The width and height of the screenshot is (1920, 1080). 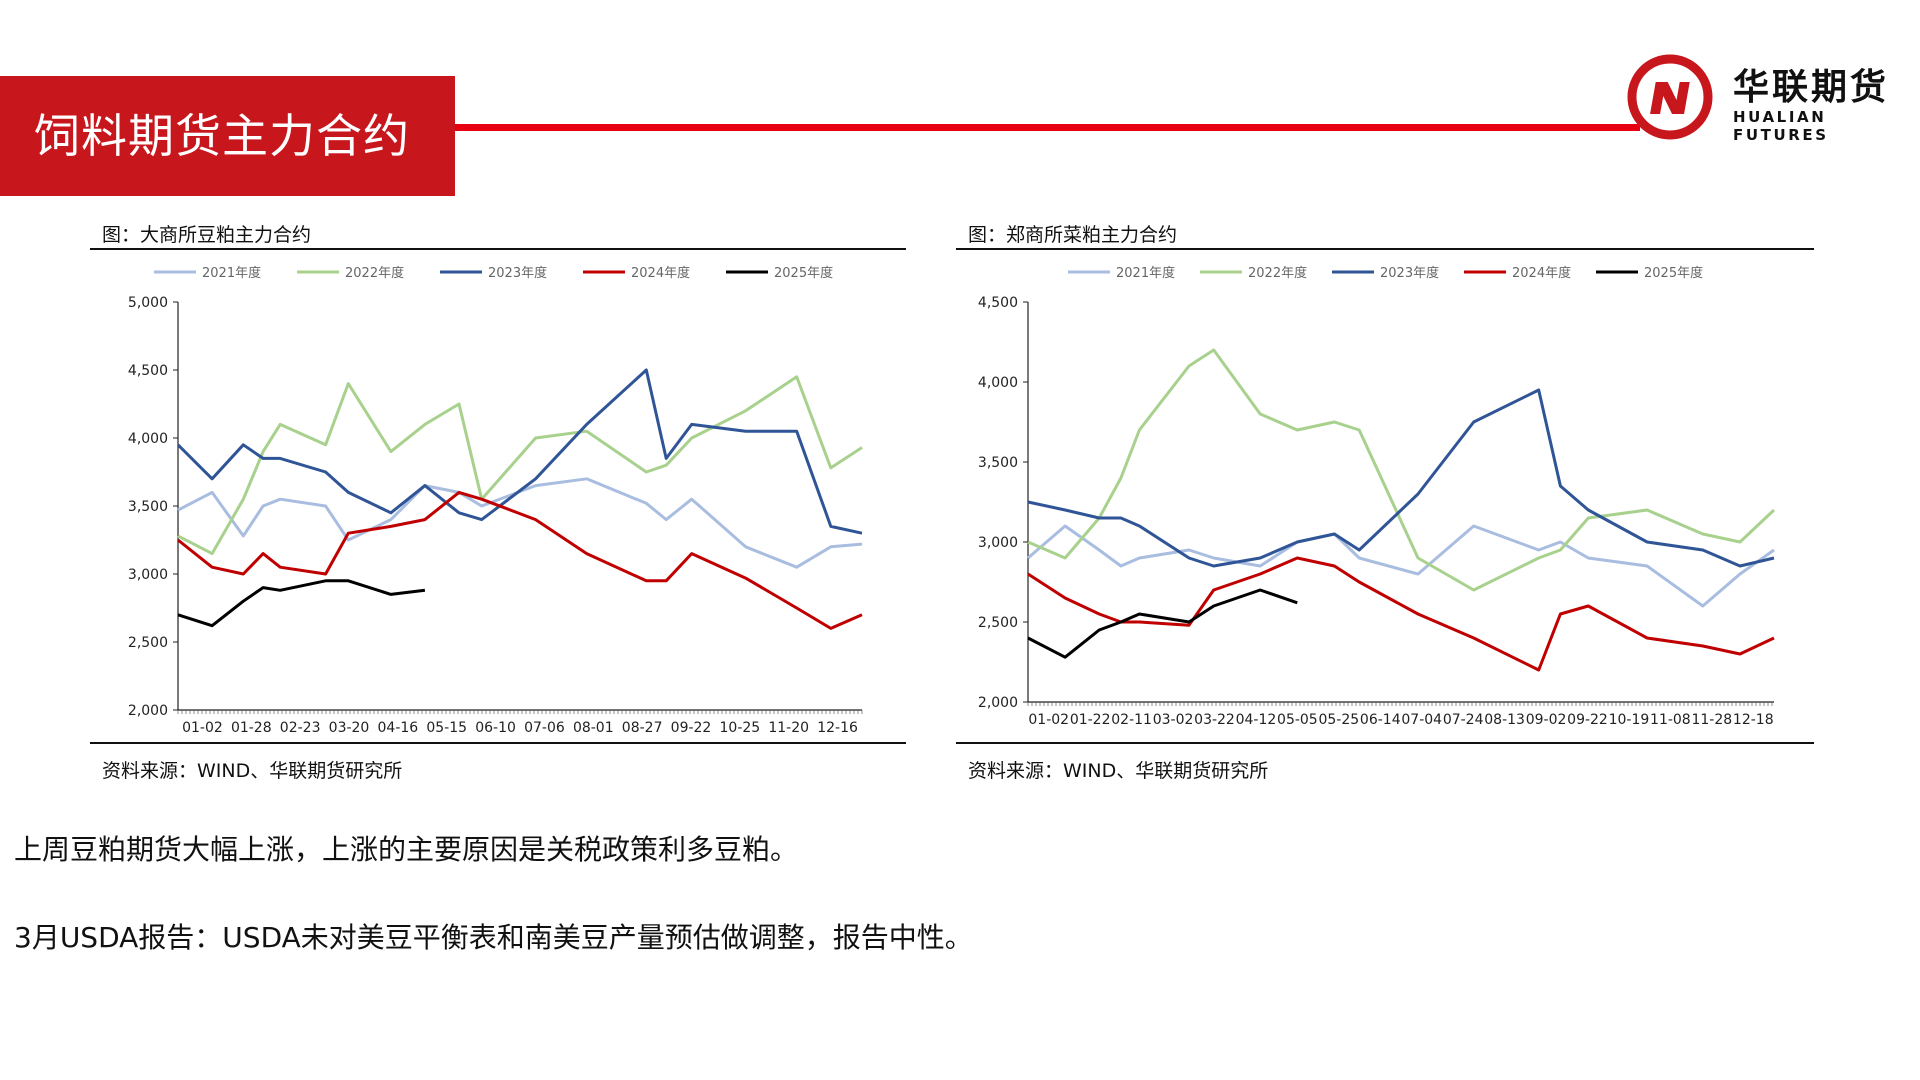 I want to click on x-tick-label: 11-08, so click(x=1670, y=720).